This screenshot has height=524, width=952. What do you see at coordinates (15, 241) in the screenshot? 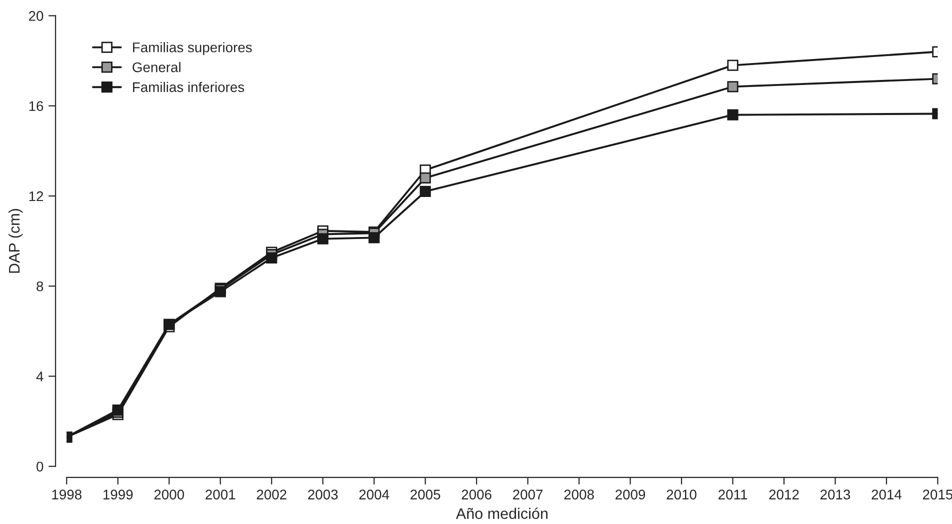
I see `y-axis-title: DAP (cm)` at bounding box center [15, 241].